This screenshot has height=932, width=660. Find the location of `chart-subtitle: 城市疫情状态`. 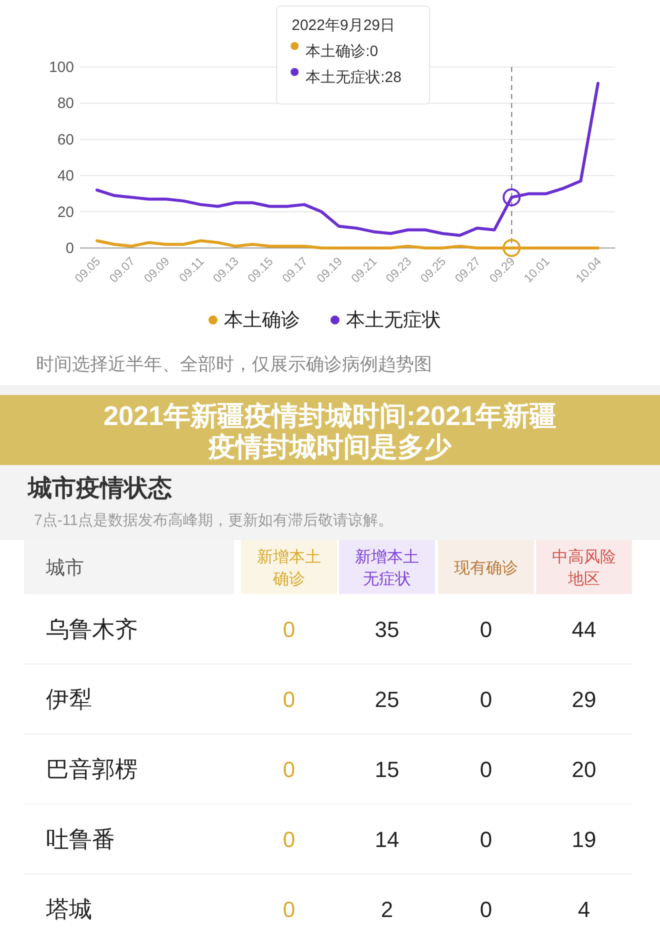

chart-subtitle: 城市疫情状态 is located at coordinates (99, 488).